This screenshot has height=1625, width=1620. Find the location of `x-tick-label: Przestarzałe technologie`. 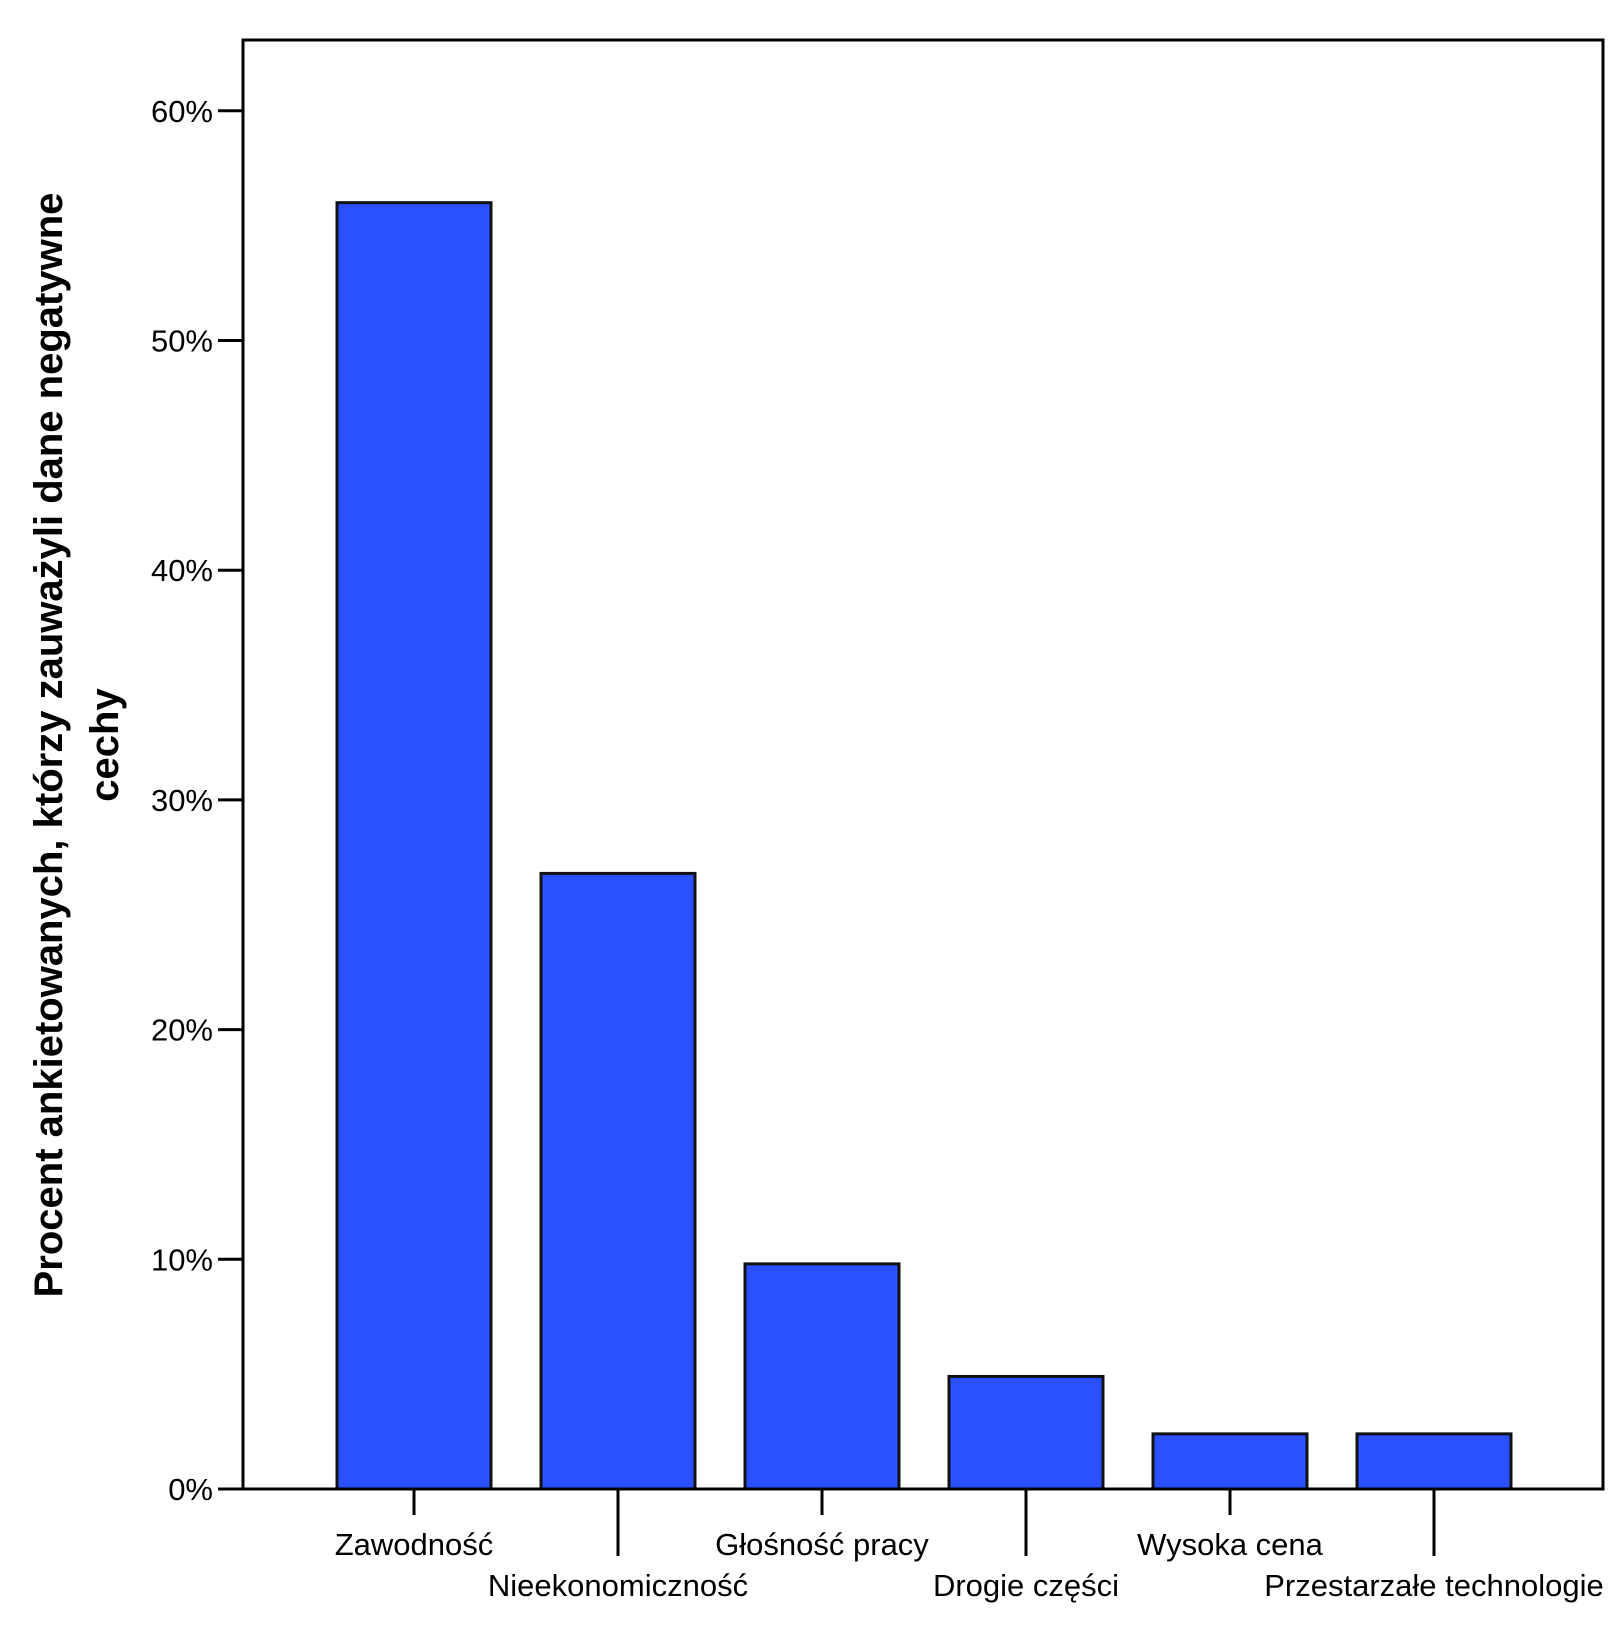

x-tick-label: Przestarzałe technologie is located at coordinates (1433, 1585).